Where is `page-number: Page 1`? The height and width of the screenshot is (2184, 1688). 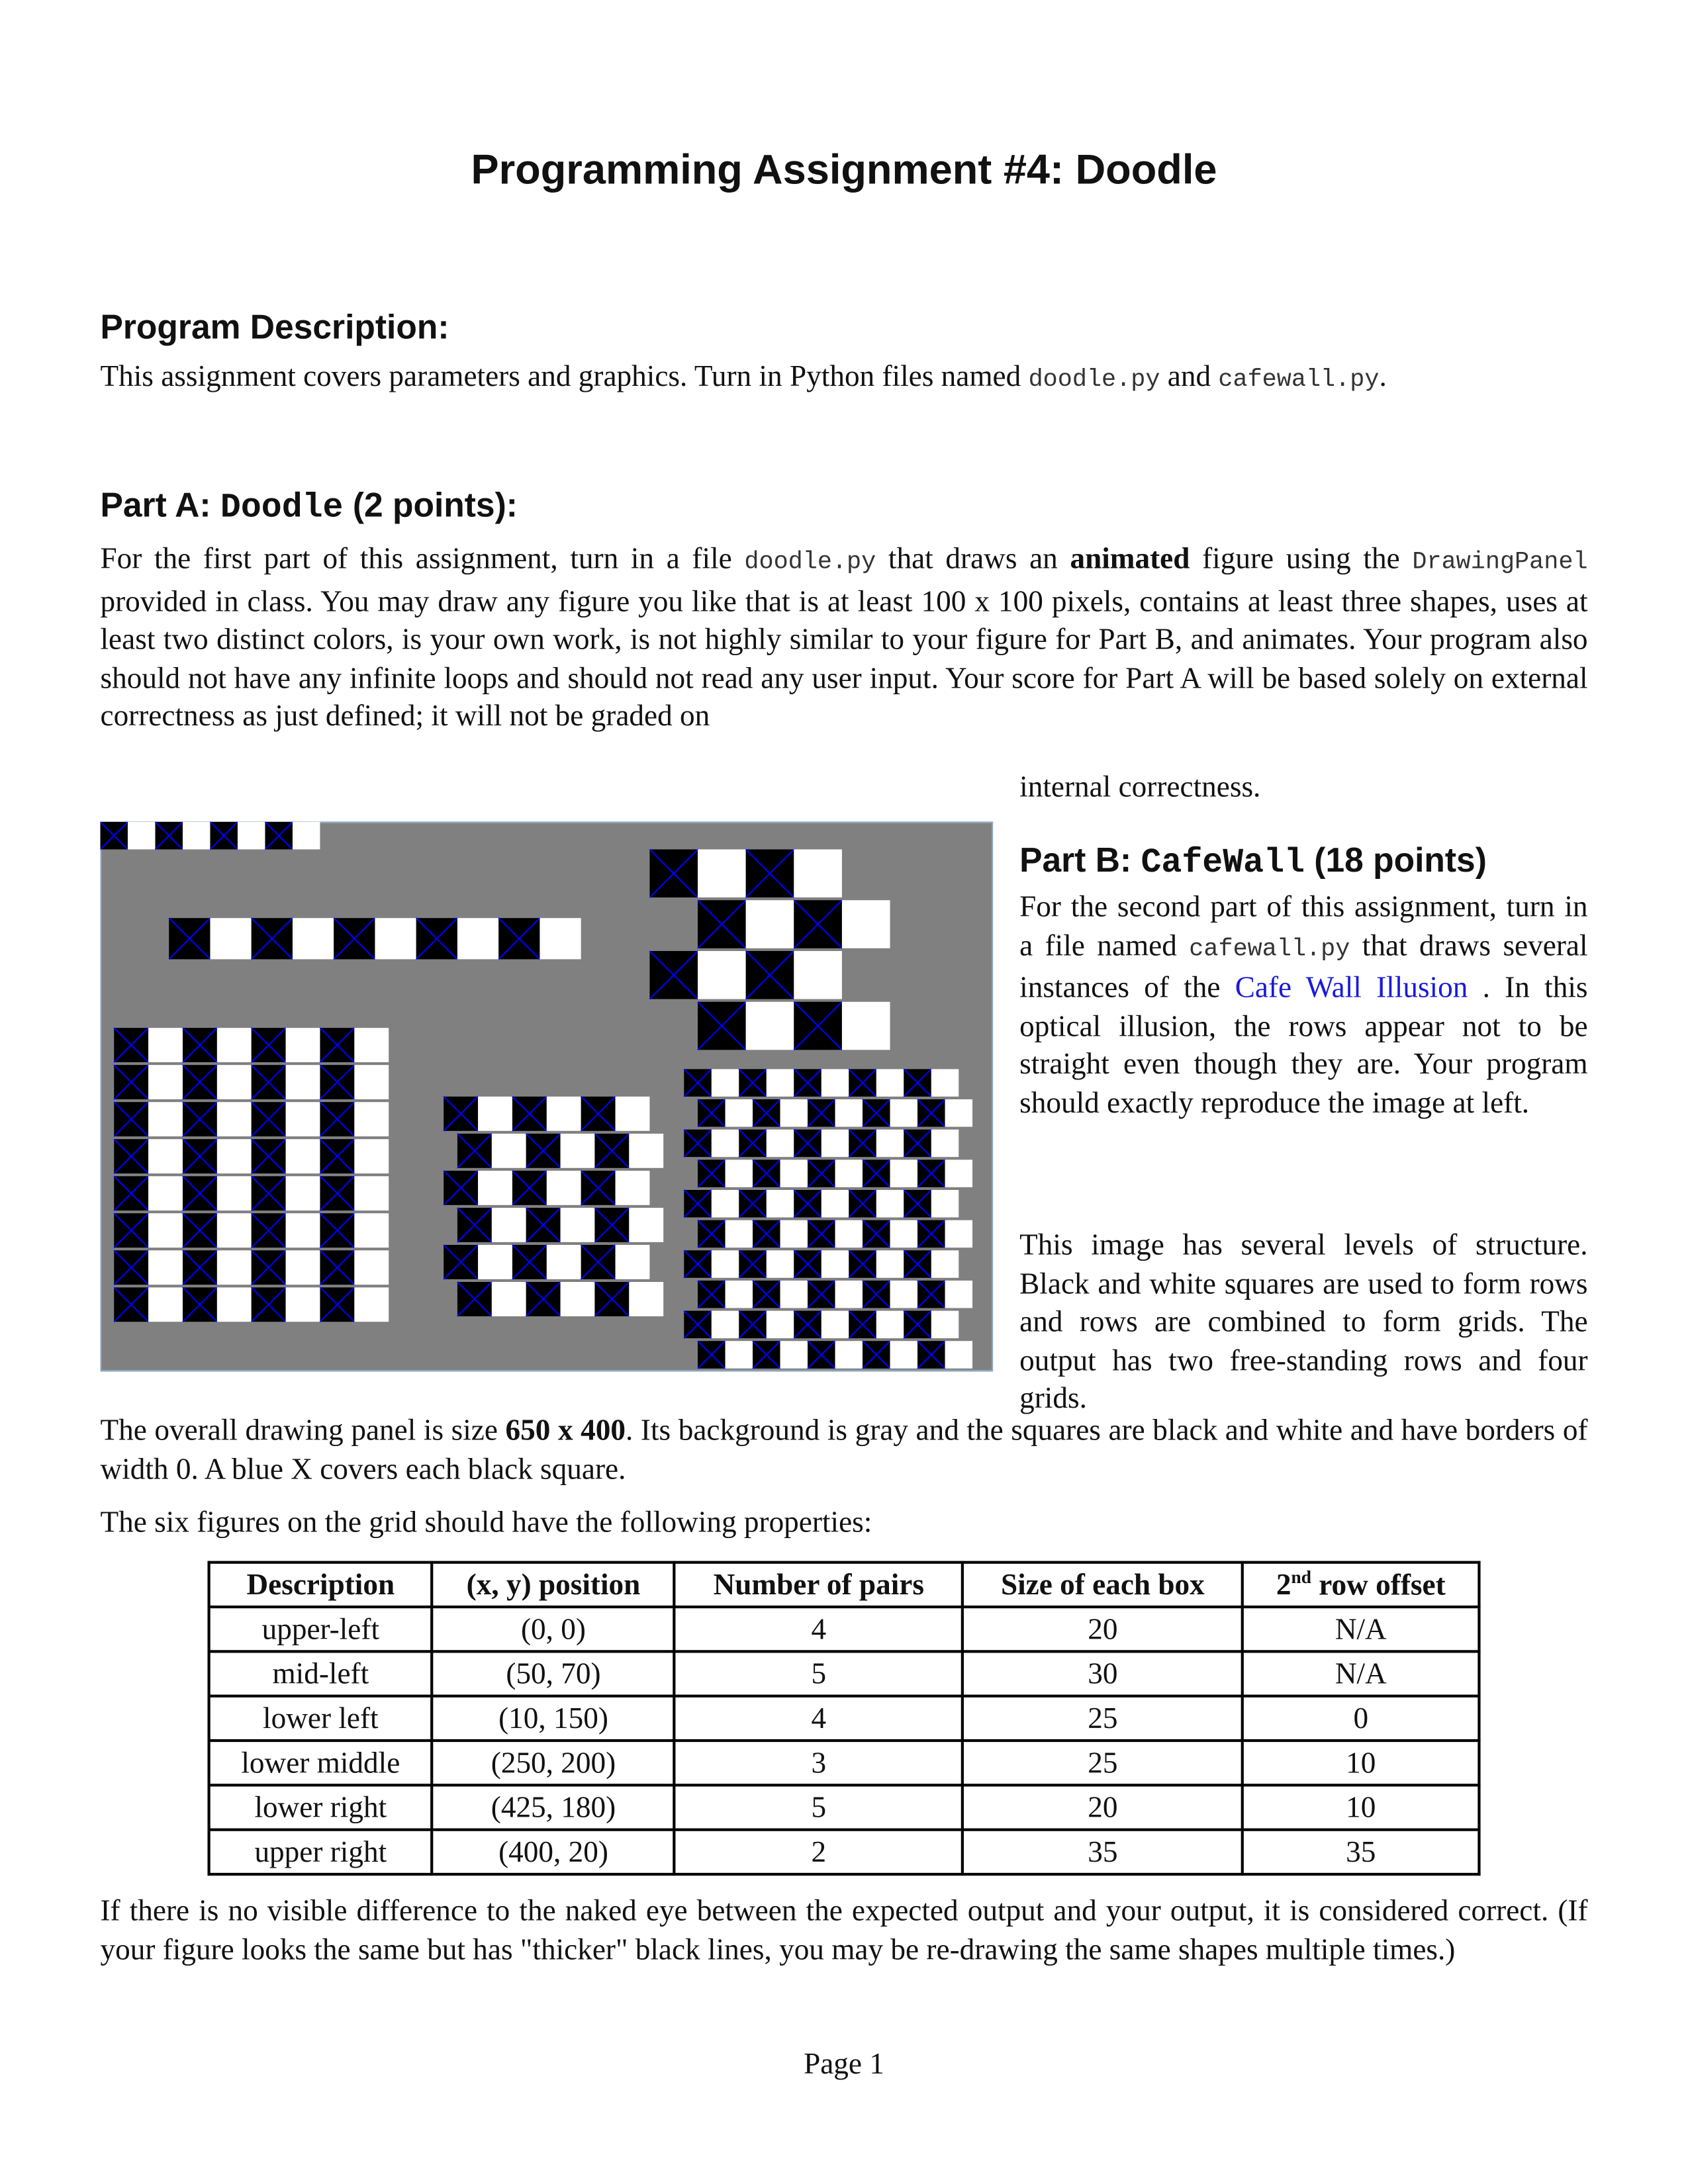 page-number: Page 1 is located at coordinates (844, 2063).